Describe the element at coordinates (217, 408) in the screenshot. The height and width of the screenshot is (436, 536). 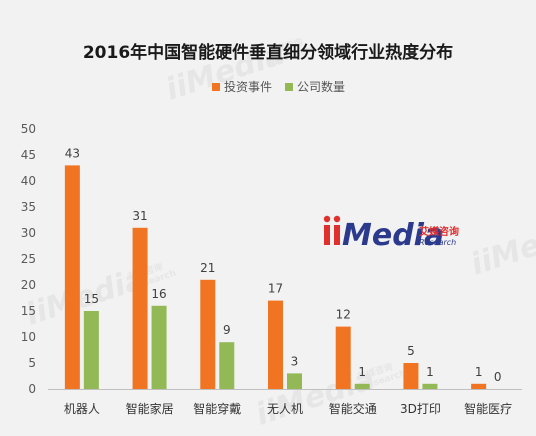
I see `x-category-label: 智能穿戴` at that location.